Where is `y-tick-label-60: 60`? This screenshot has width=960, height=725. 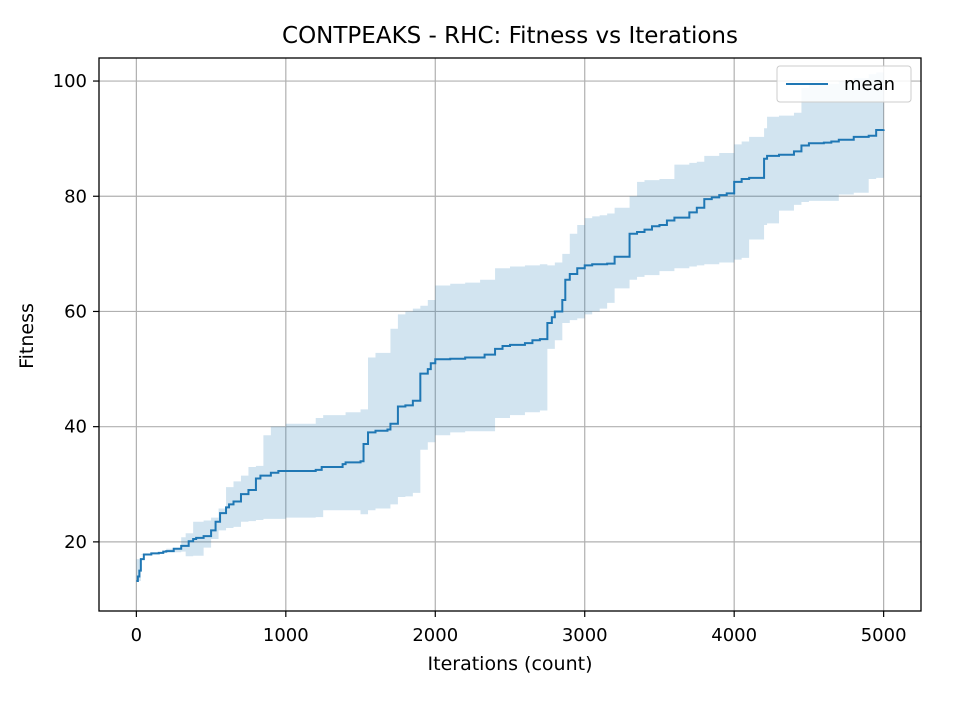 y-tick-label-60: 60 is located at coordinates (75, 311).